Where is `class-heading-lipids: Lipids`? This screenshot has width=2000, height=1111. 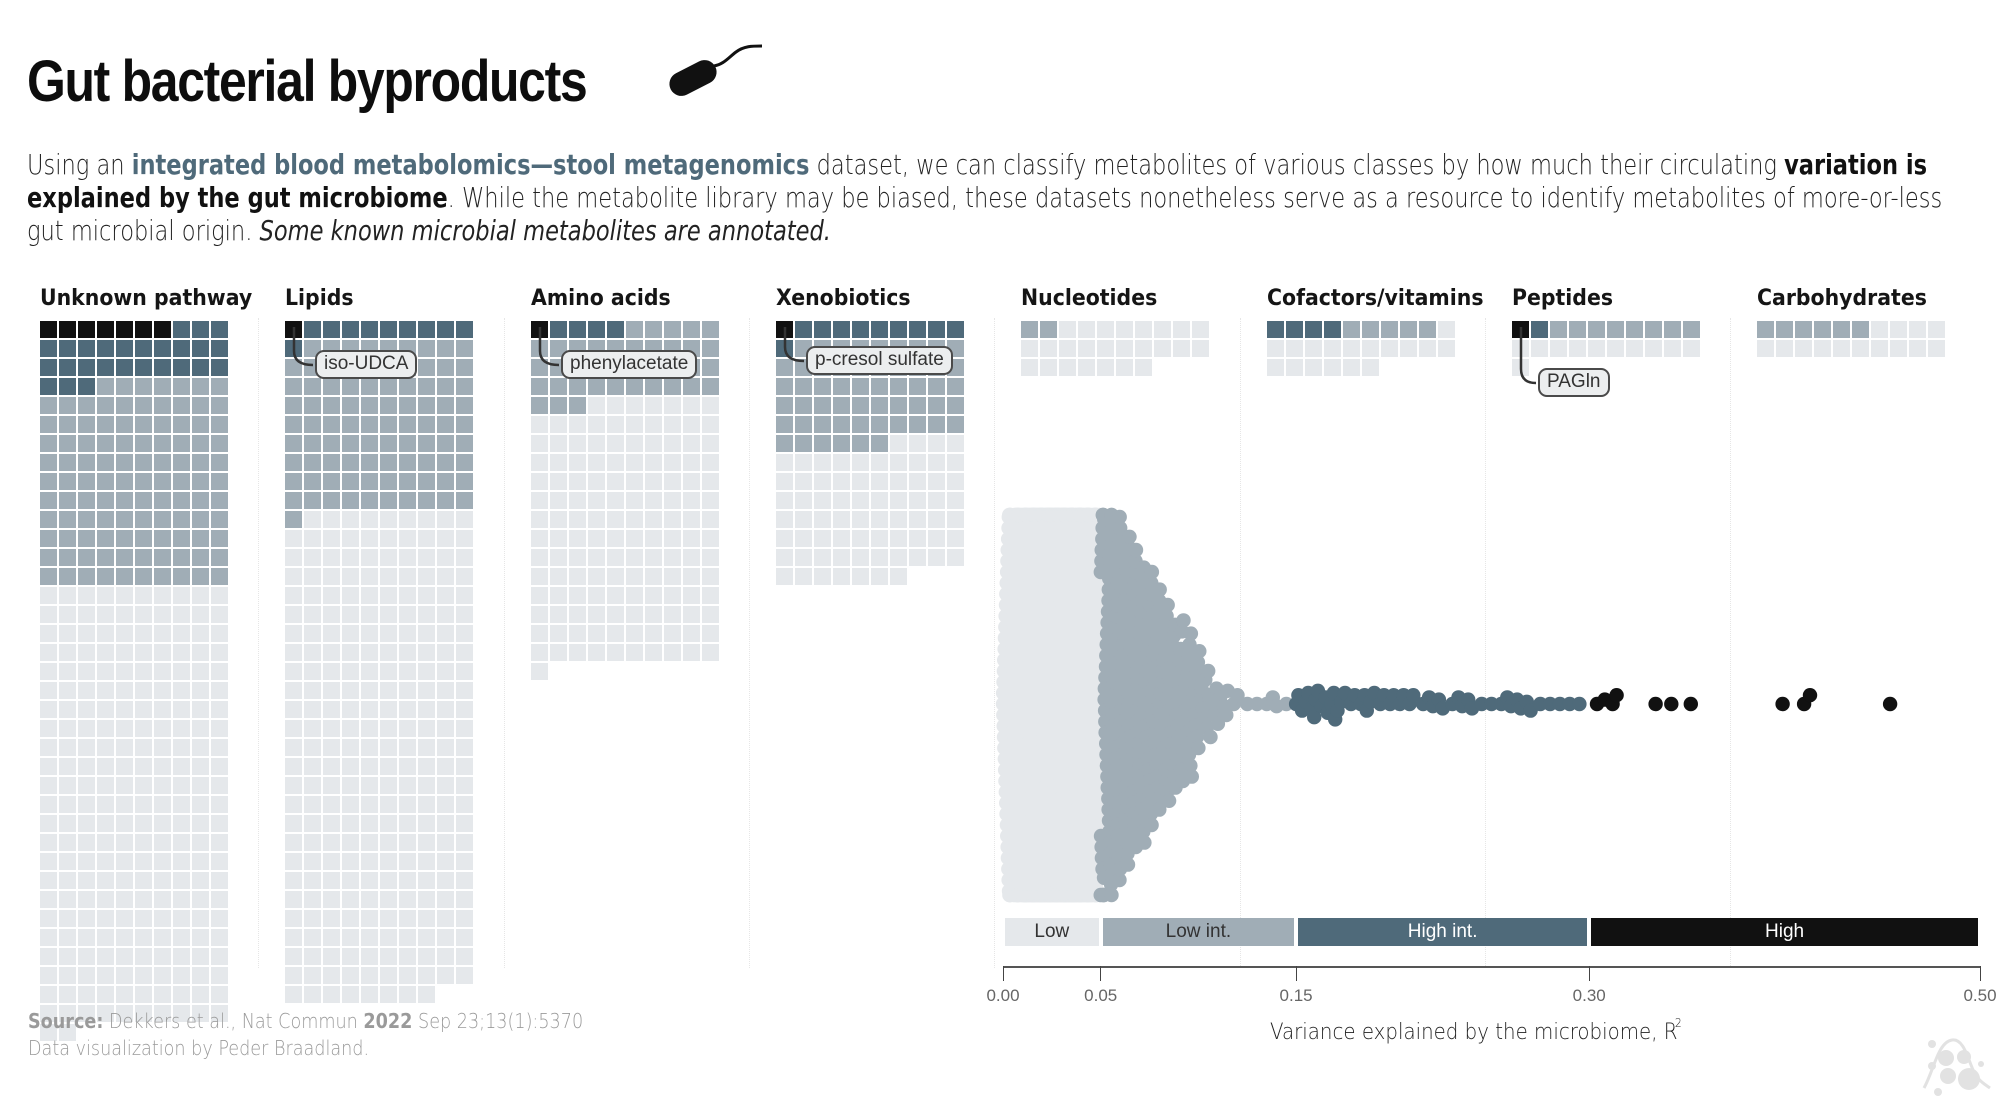
class-heading-lipids: Lipids is located at coordinates (319, 298).